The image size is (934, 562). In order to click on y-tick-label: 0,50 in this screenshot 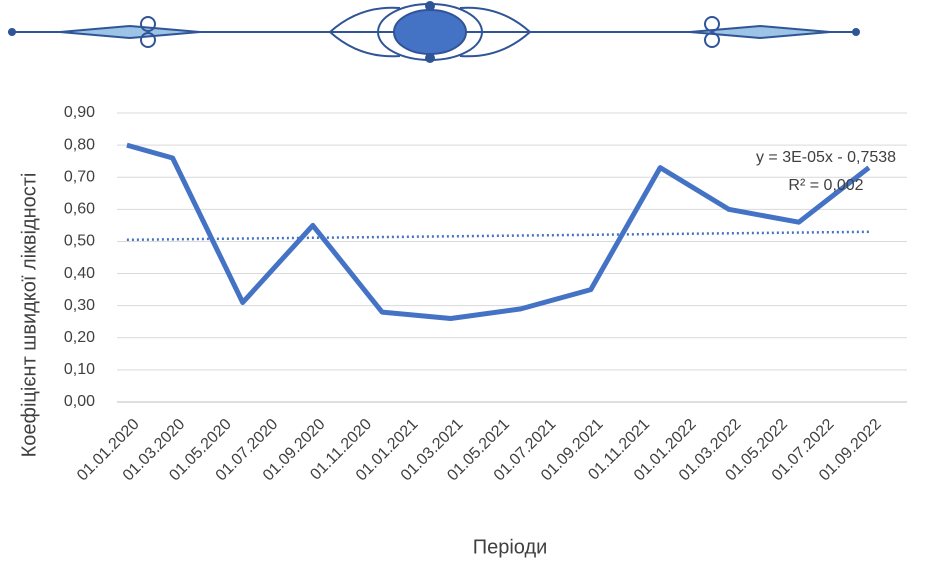, I will do `click(79, 241)`.